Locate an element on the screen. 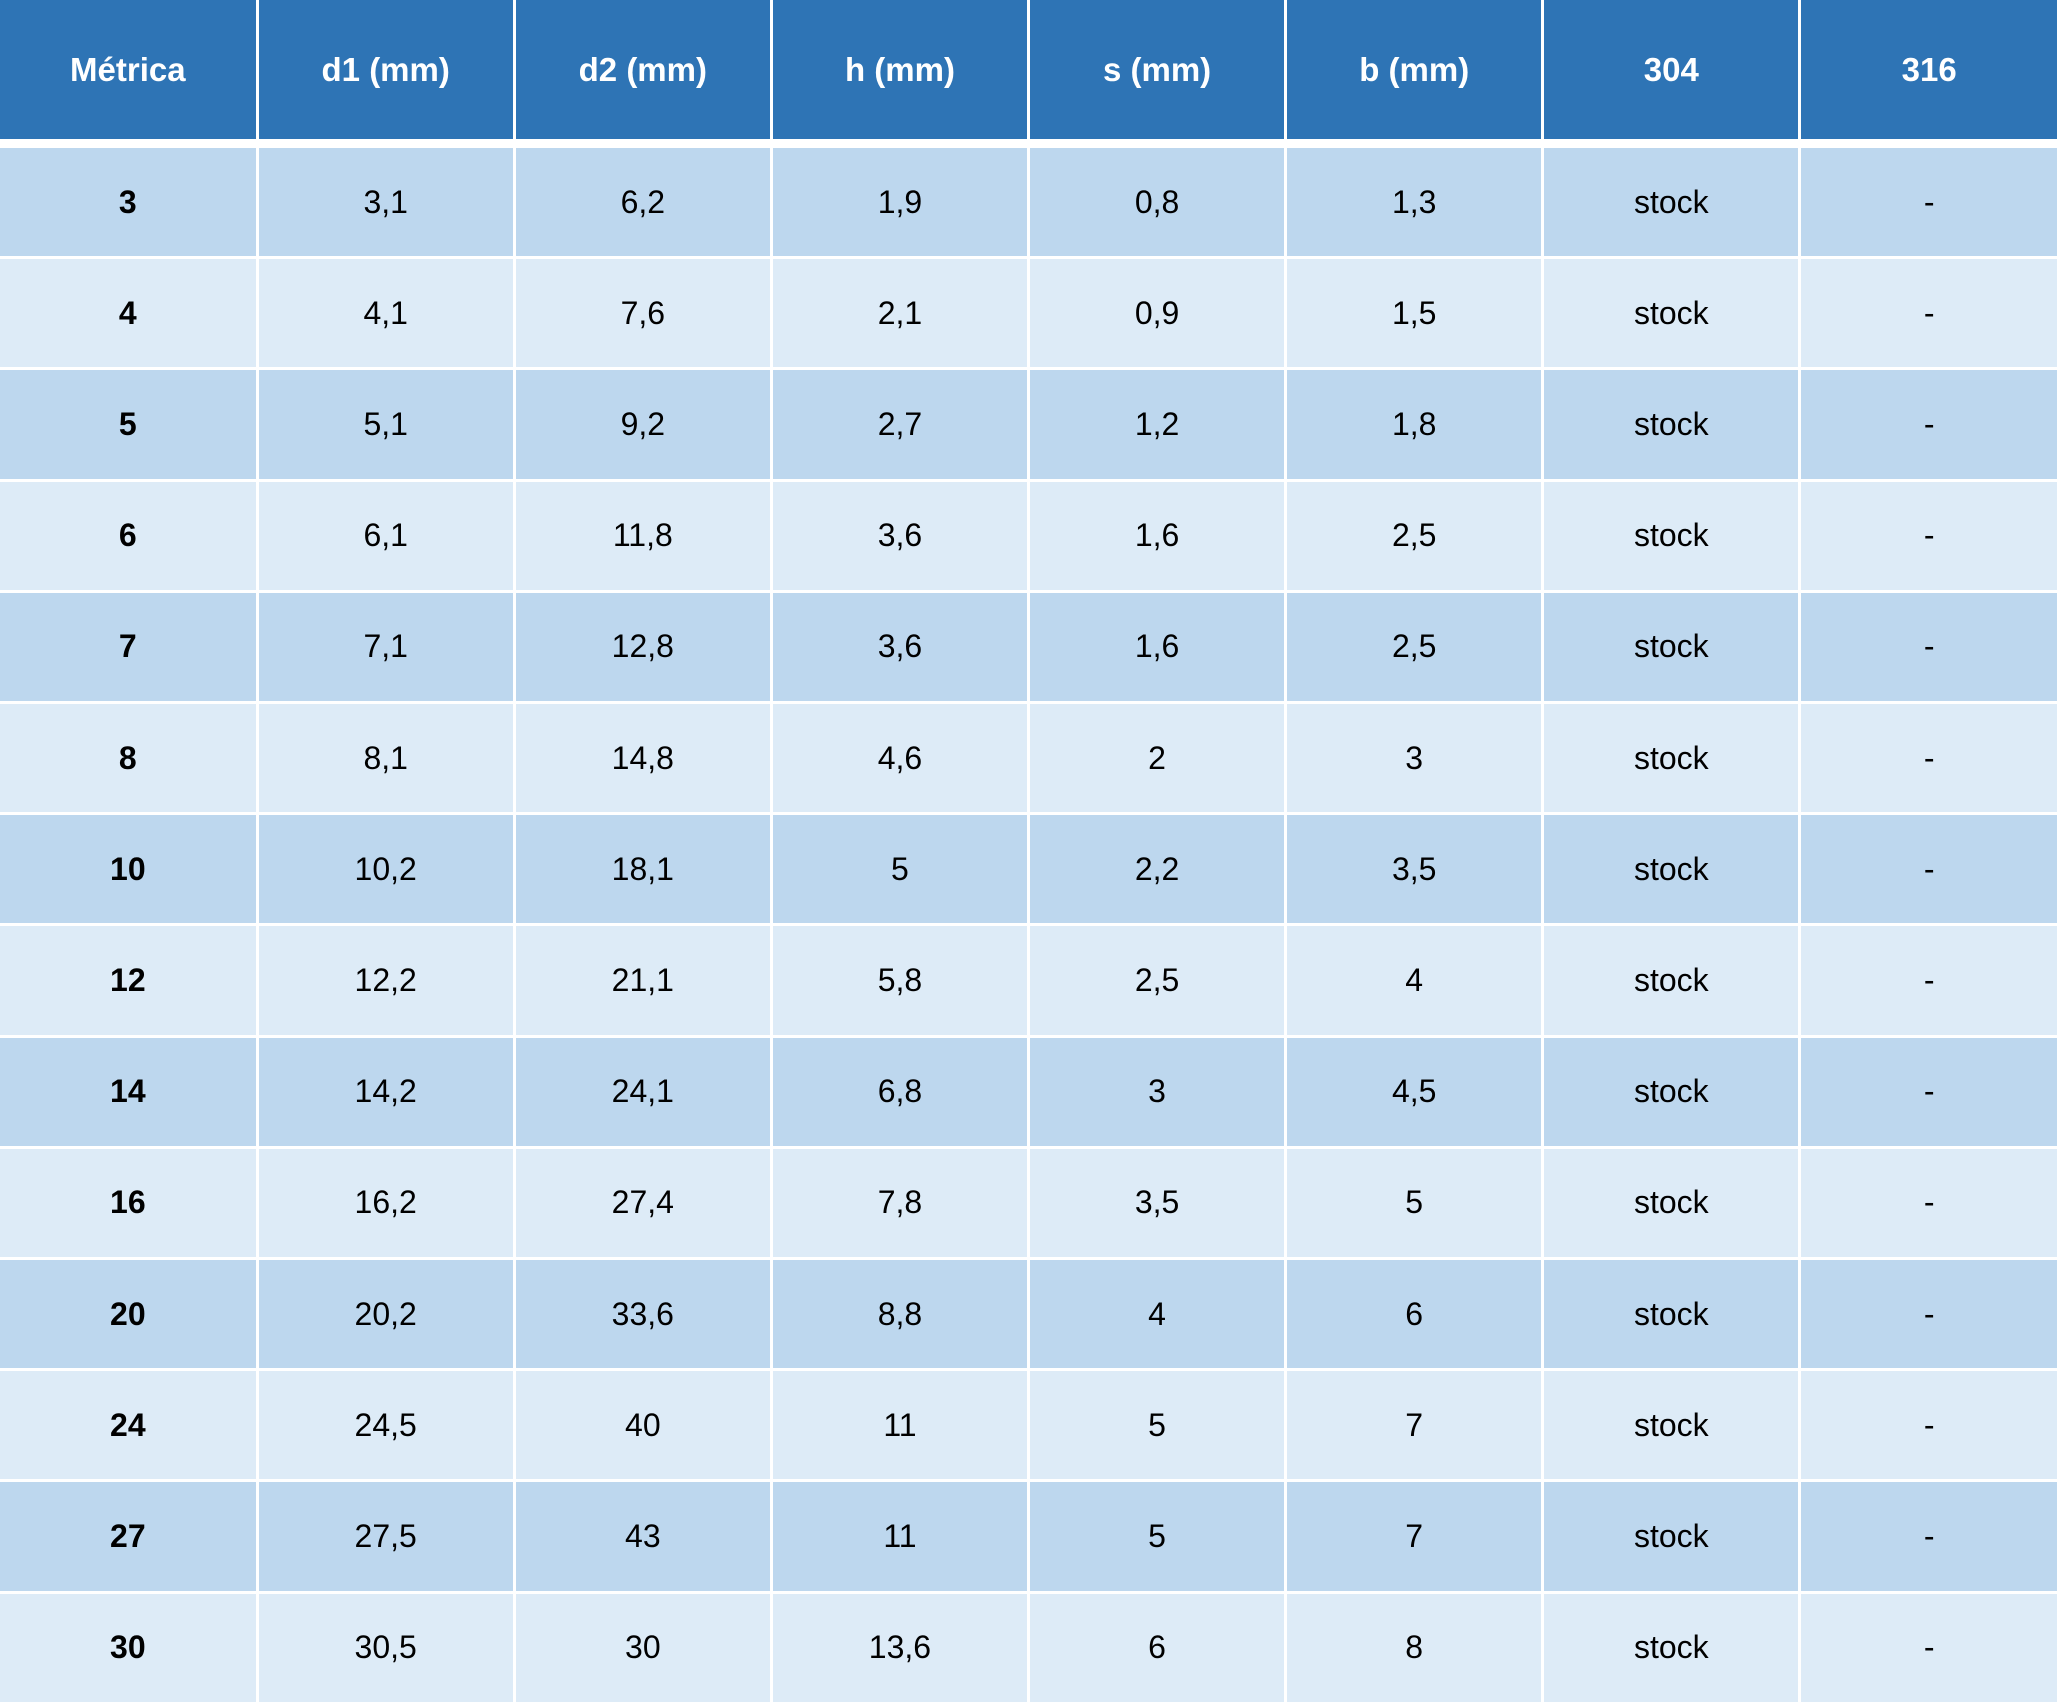 This screenshot has width=2057, height=1705. cell-b: 7 is located at coordinates (1414, 1536).